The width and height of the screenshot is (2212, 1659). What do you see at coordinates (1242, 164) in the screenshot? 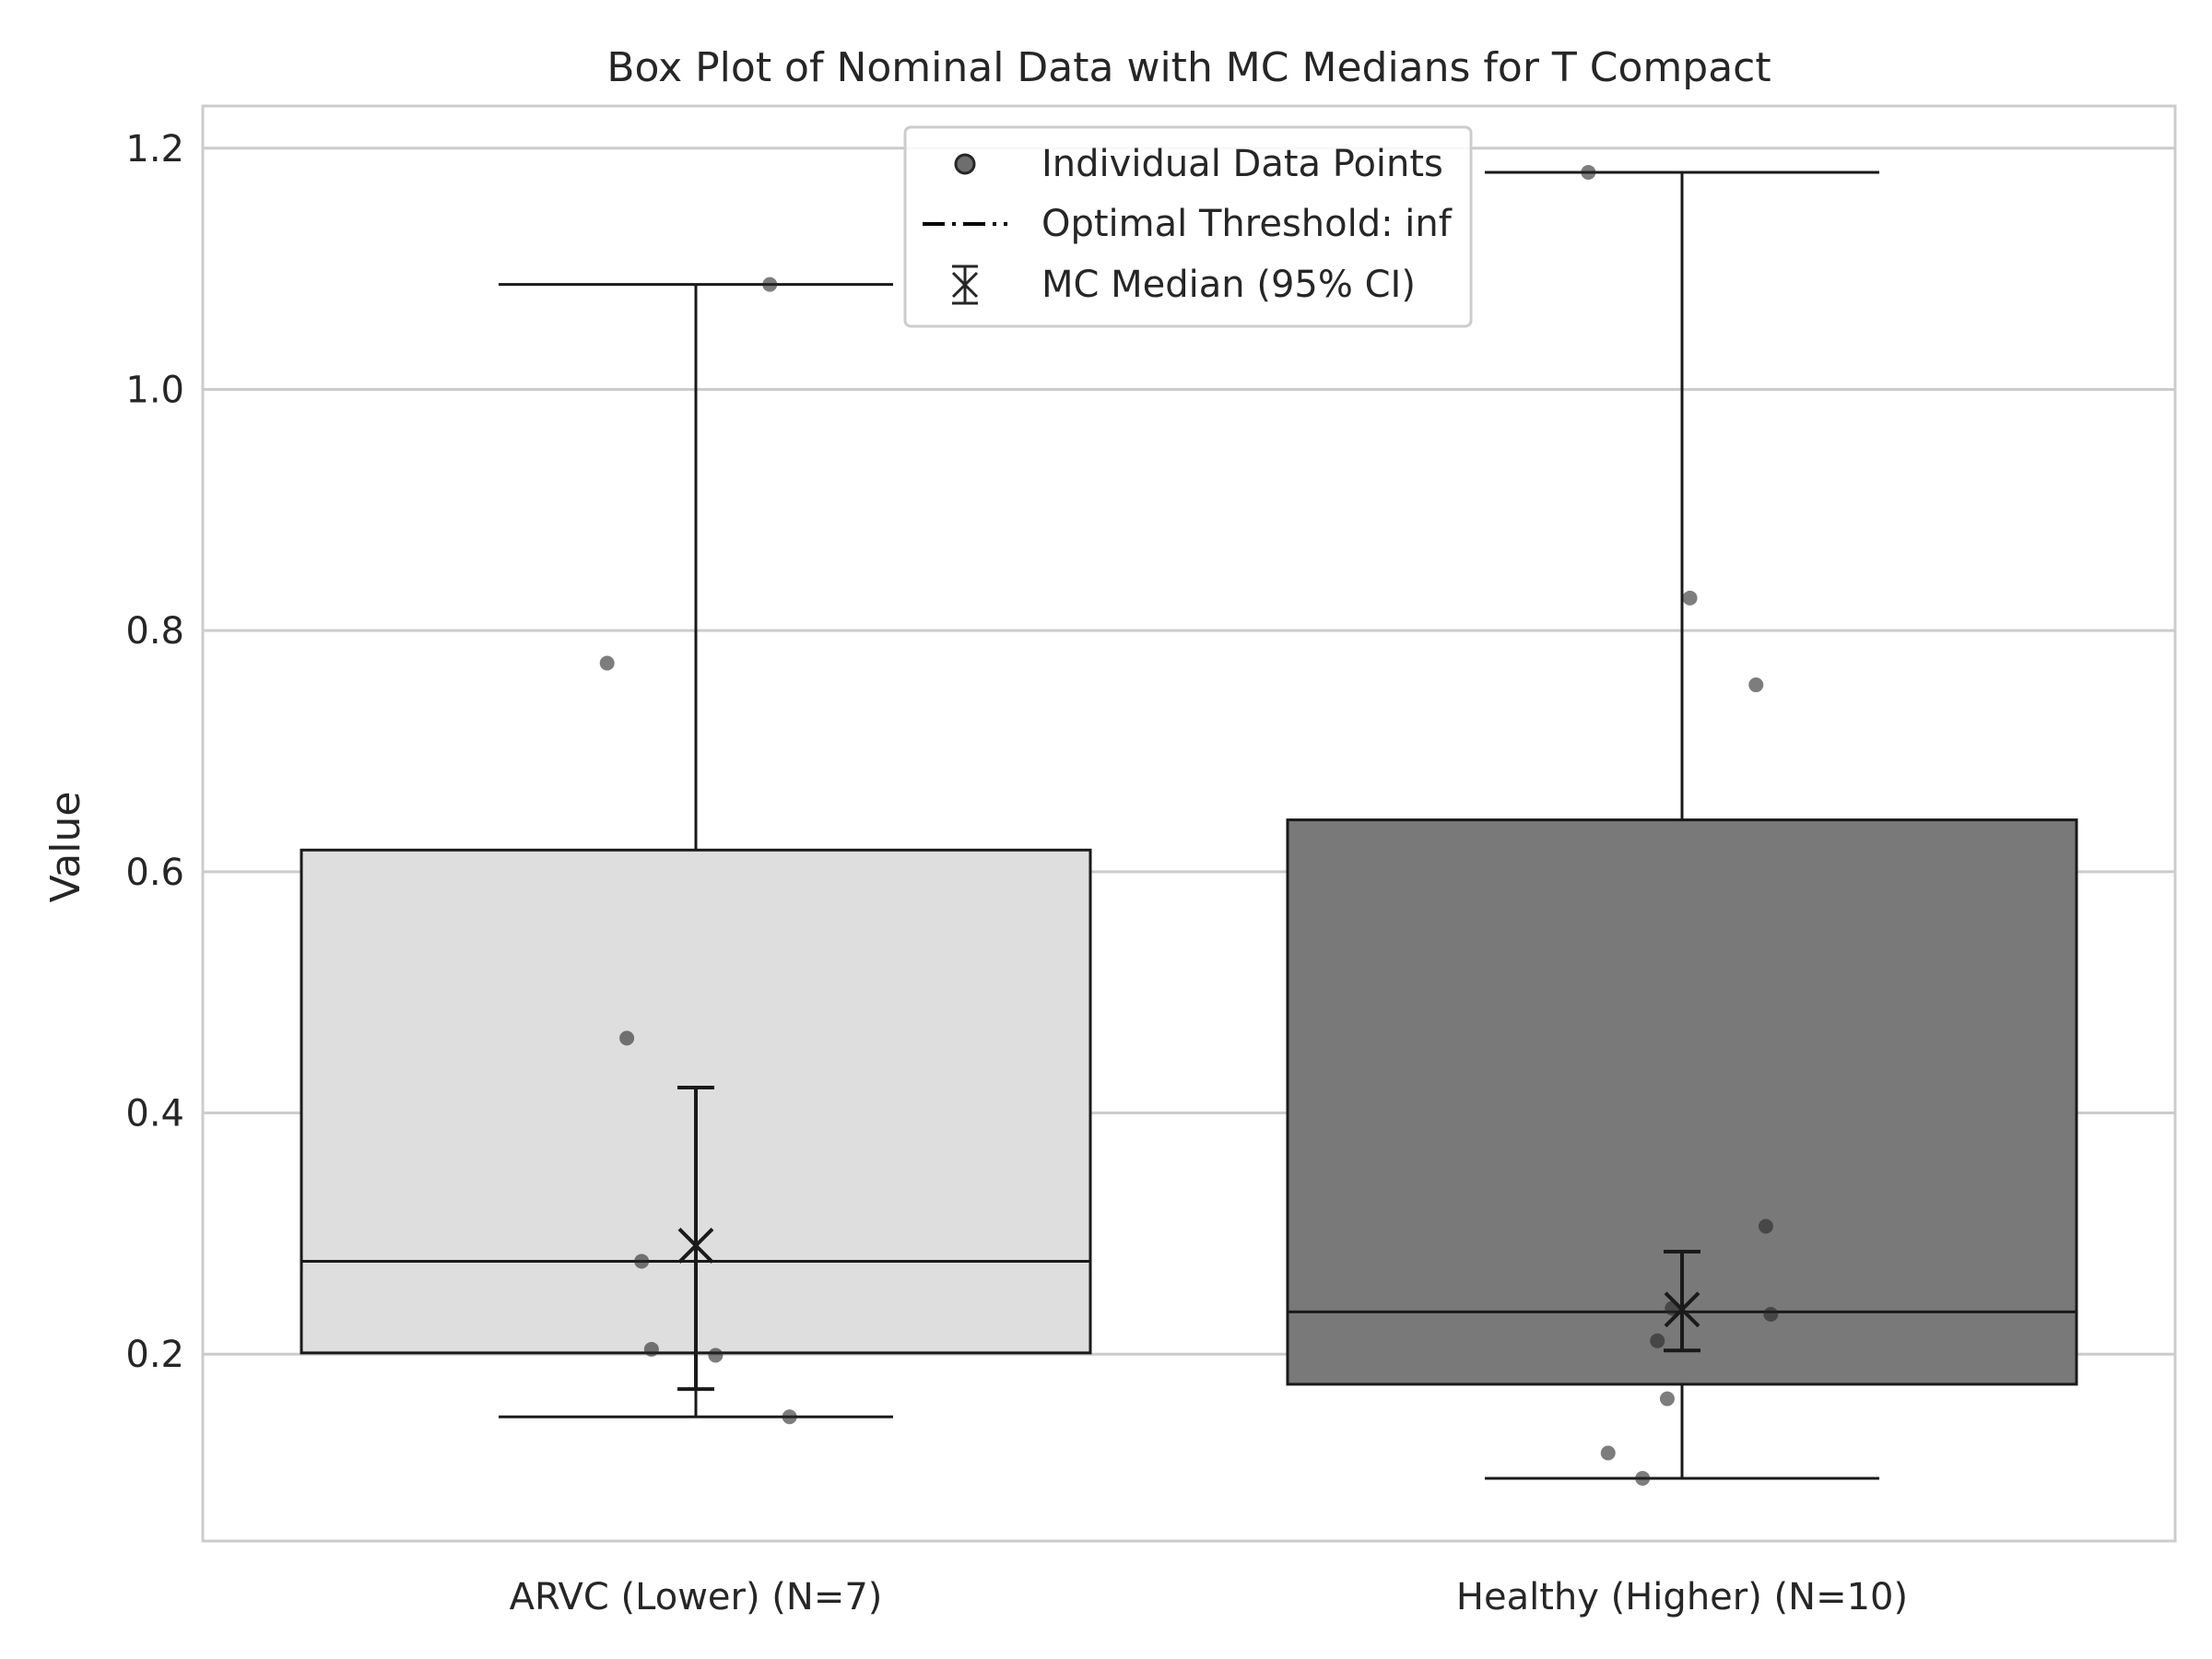
I see `legend-label-points: Individual Data Points` at bounding box center [1242, 164].